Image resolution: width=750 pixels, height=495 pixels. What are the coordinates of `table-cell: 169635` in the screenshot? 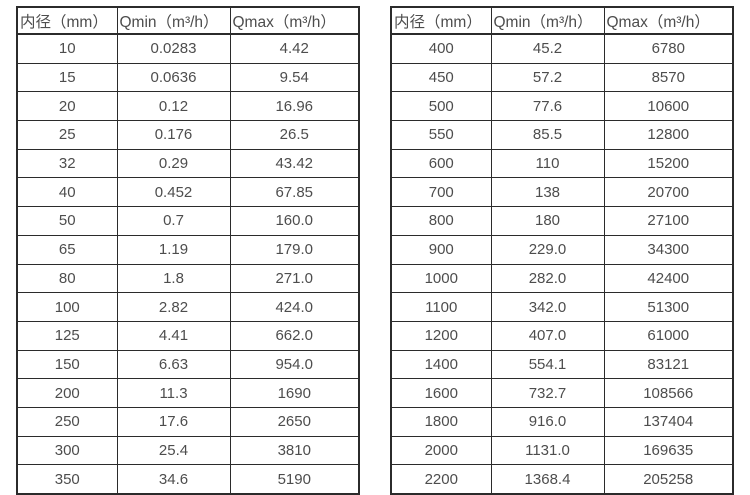 It's located at (668, 450).